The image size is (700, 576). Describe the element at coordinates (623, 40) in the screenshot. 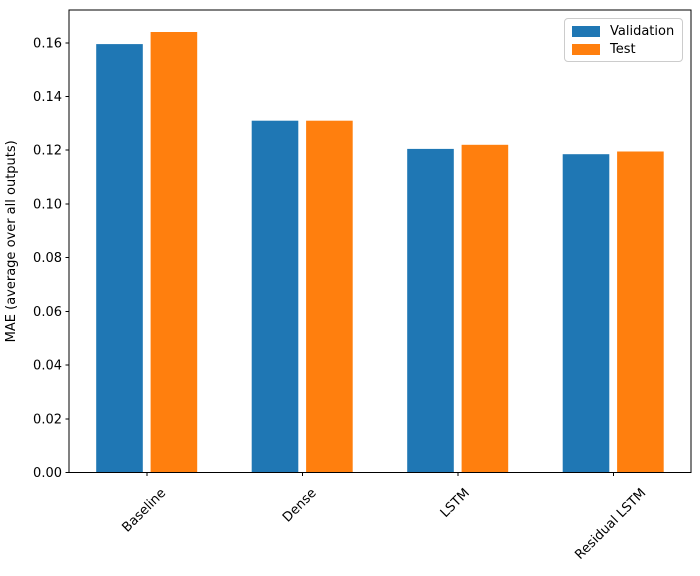

I see `legend: Validation Test` at that location.